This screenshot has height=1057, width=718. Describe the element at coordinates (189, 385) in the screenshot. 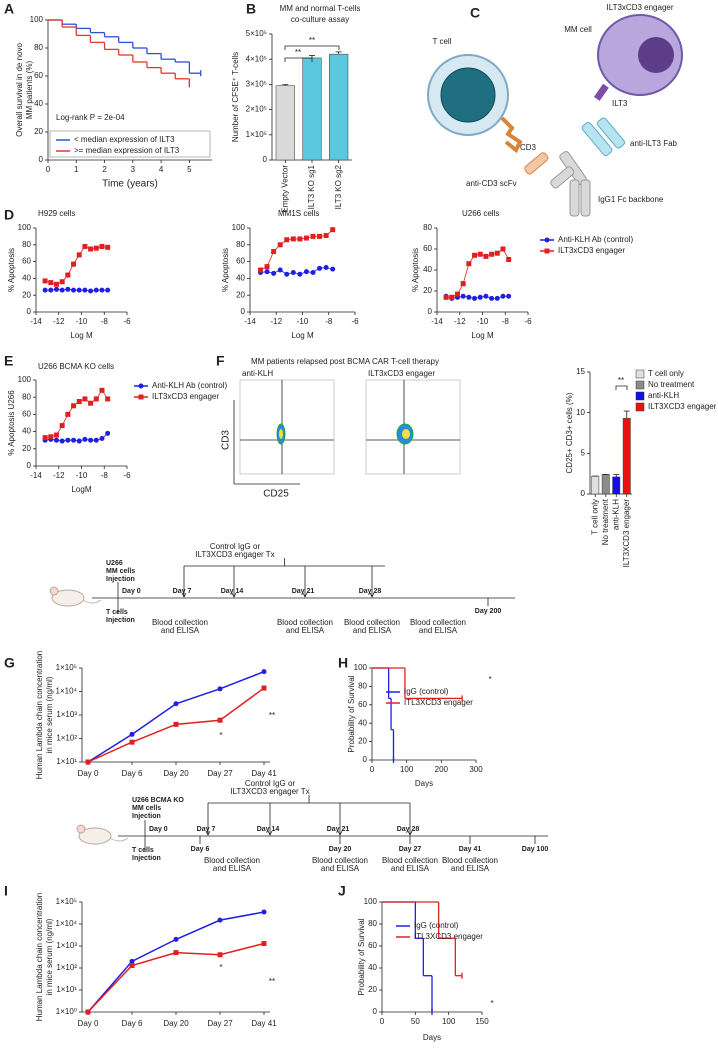

I see `legend-label: Anti-KLH Ab (control)` at that location.